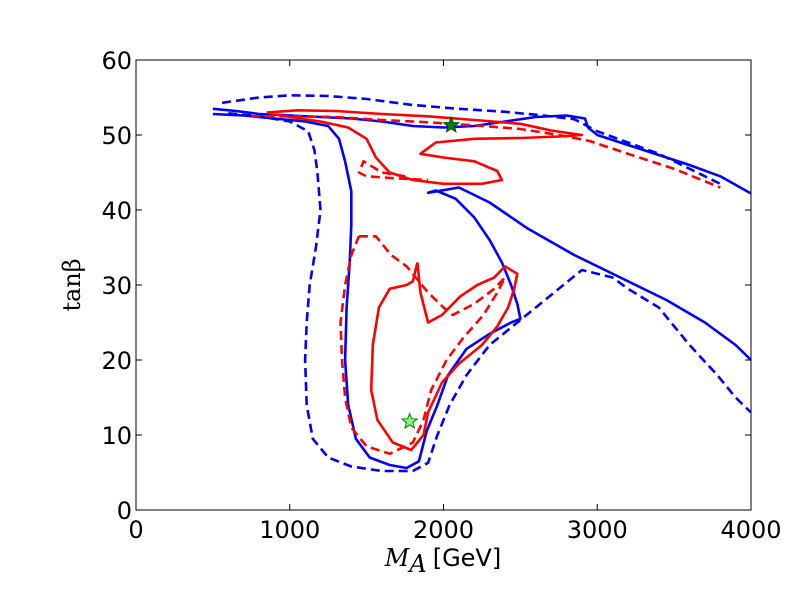 The width and height of the screenshot is (800, 600). What do you see at coordinates (116, 436) in the screenshot?
I see `y-tick-label-10: 10` at bounding box center [116, 436].